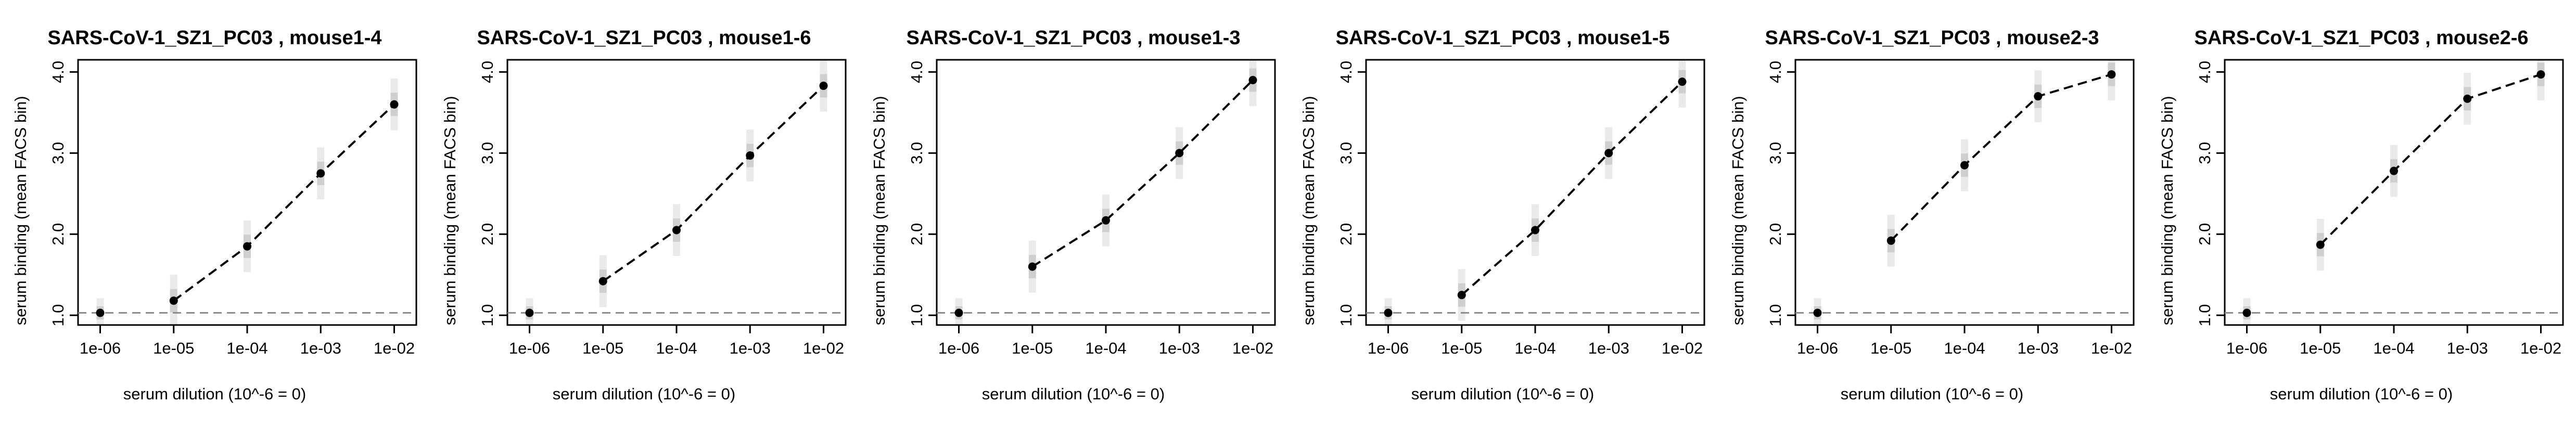  Describe the element at coordinates (1932, 38) in the screenshot. I see `chart-title: SARS-CoV-1_SZ1_PC03 , mouse2-3` at that location.